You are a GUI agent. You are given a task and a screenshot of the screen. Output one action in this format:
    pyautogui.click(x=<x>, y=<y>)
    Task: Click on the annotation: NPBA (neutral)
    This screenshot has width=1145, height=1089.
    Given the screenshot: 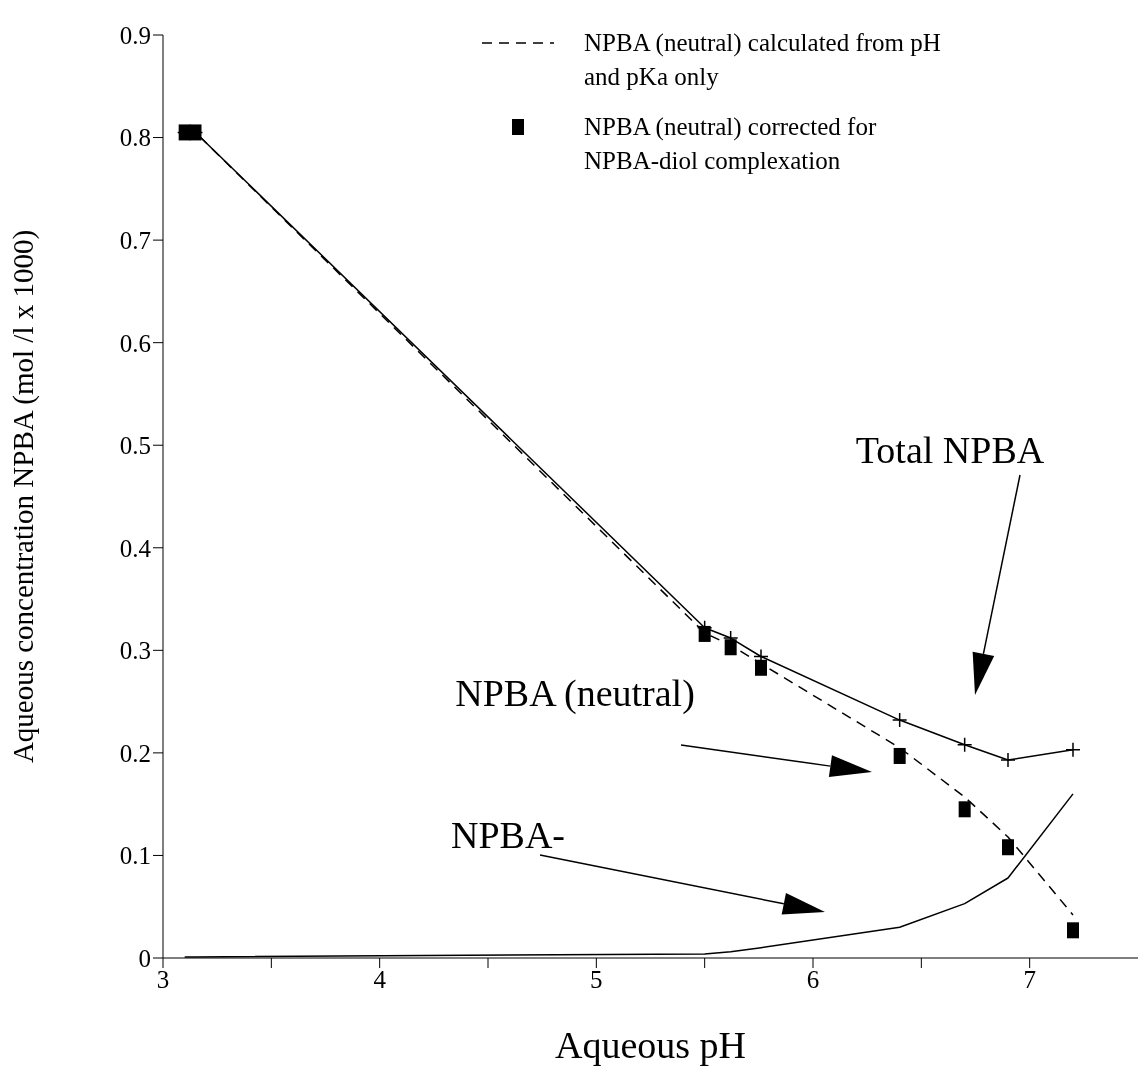 What is the action you would take?
    pyautogui.click(x=575, y=693)
    